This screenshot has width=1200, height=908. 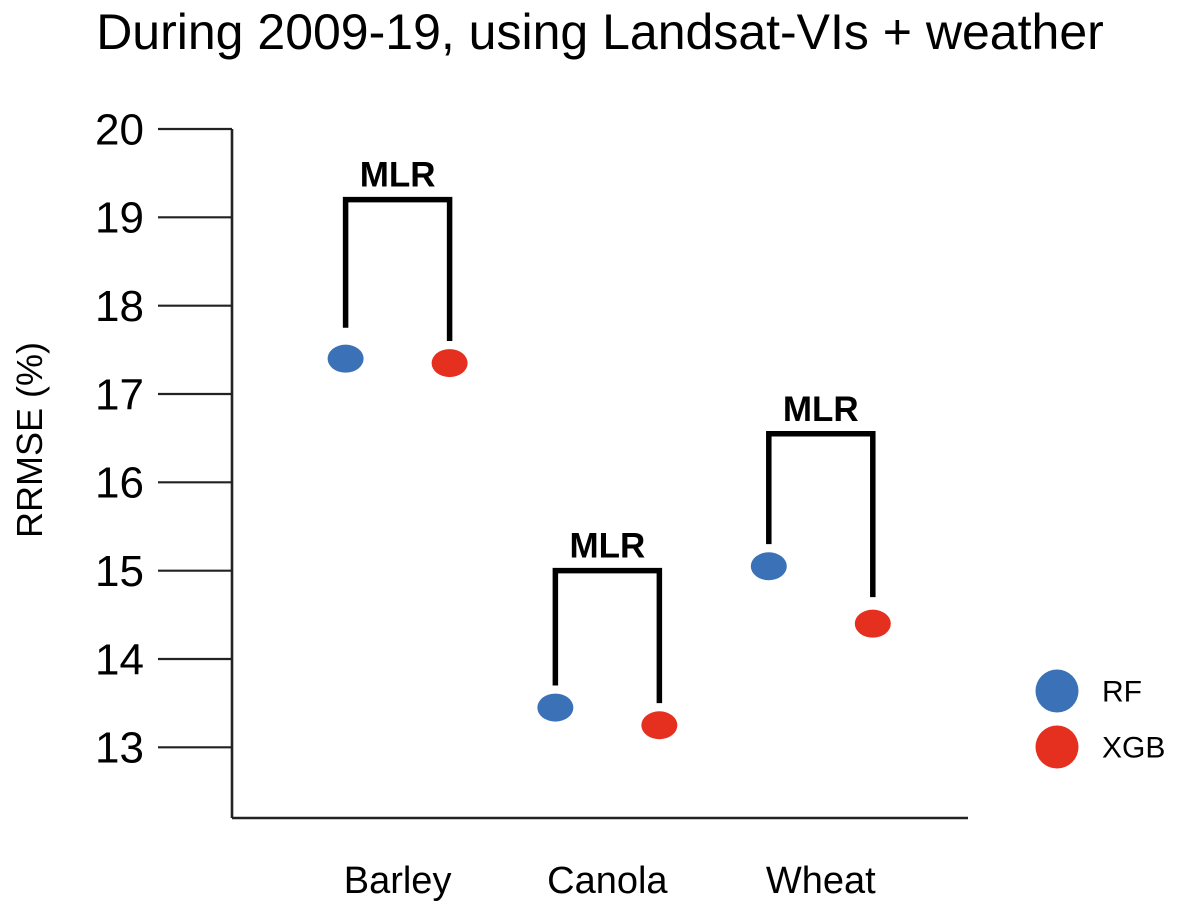 What do you see at coordinates (119, 483) in the screenshot?
I see `y-tick-label: 16` at bounding box center [119, 483].